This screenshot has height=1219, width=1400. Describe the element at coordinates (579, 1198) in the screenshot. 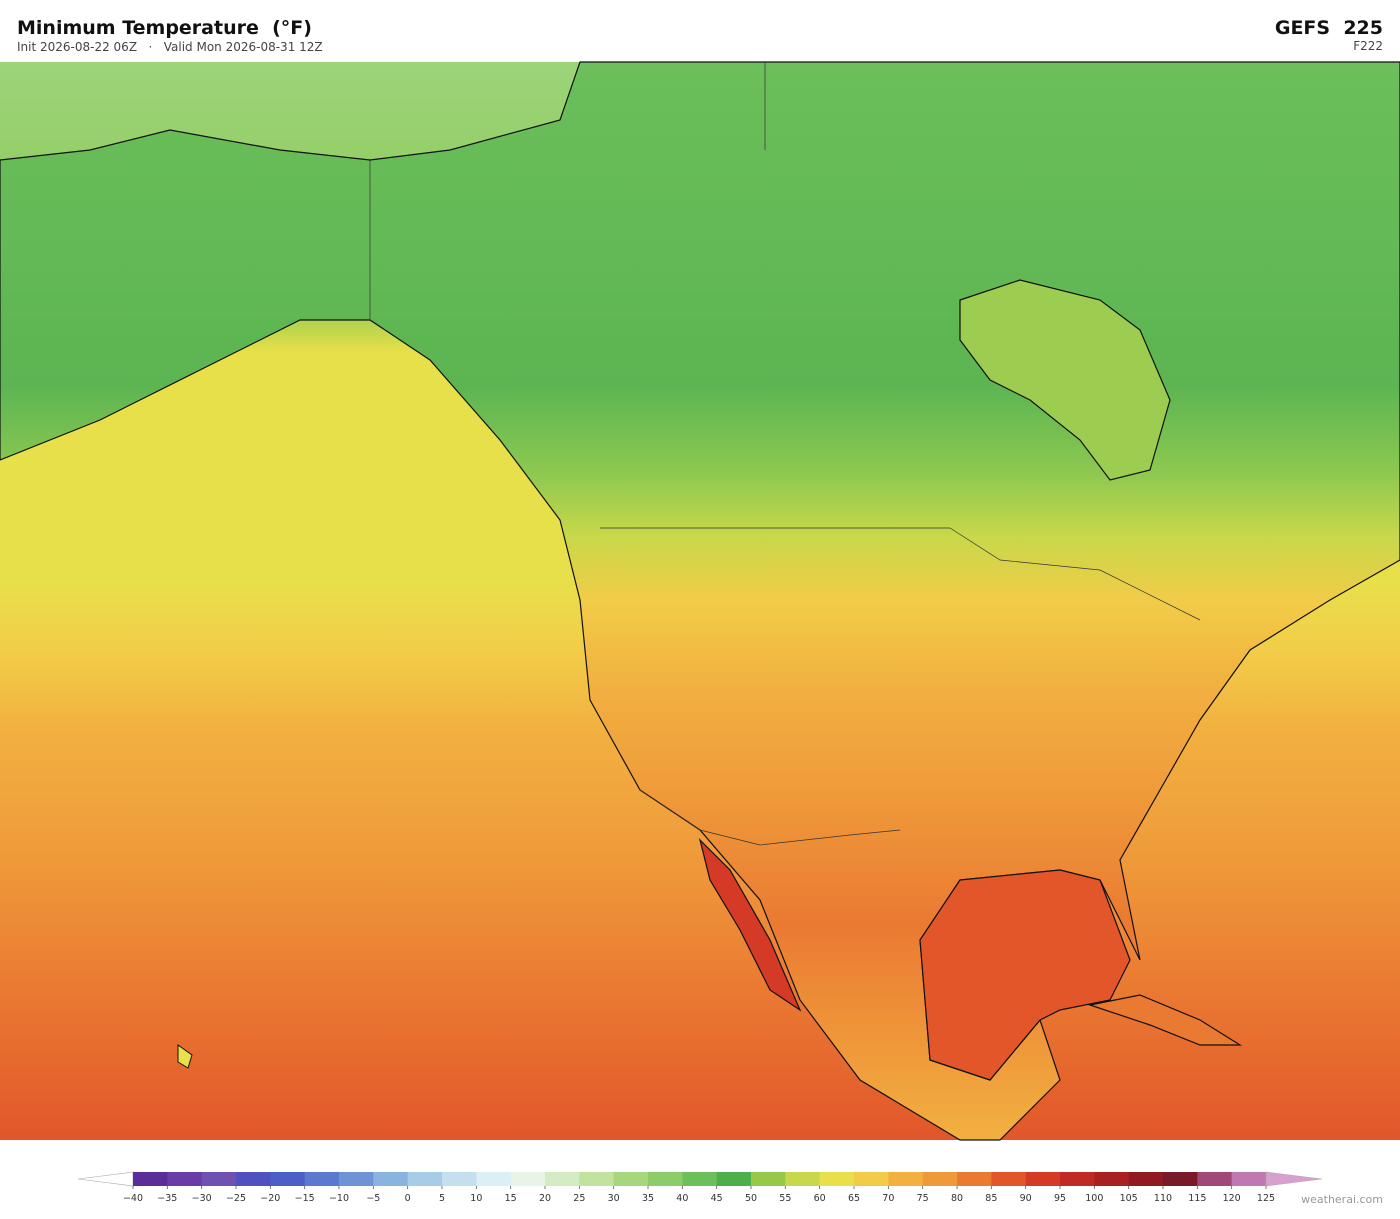

I see `tick-label: 25` at that location.